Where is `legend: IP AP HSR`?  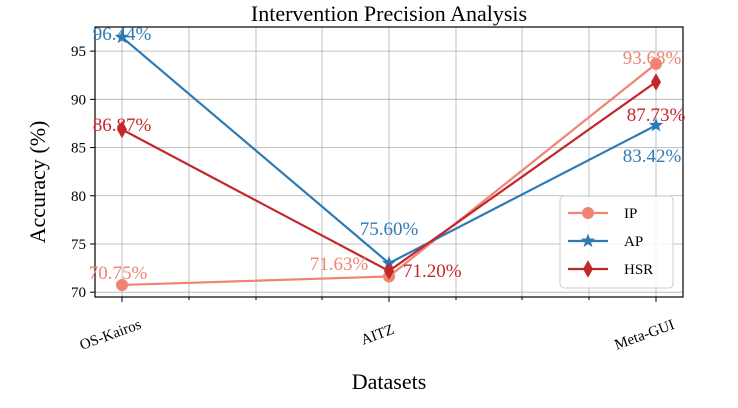
legend: IP AP HSR is located at coordinates (616, 242).